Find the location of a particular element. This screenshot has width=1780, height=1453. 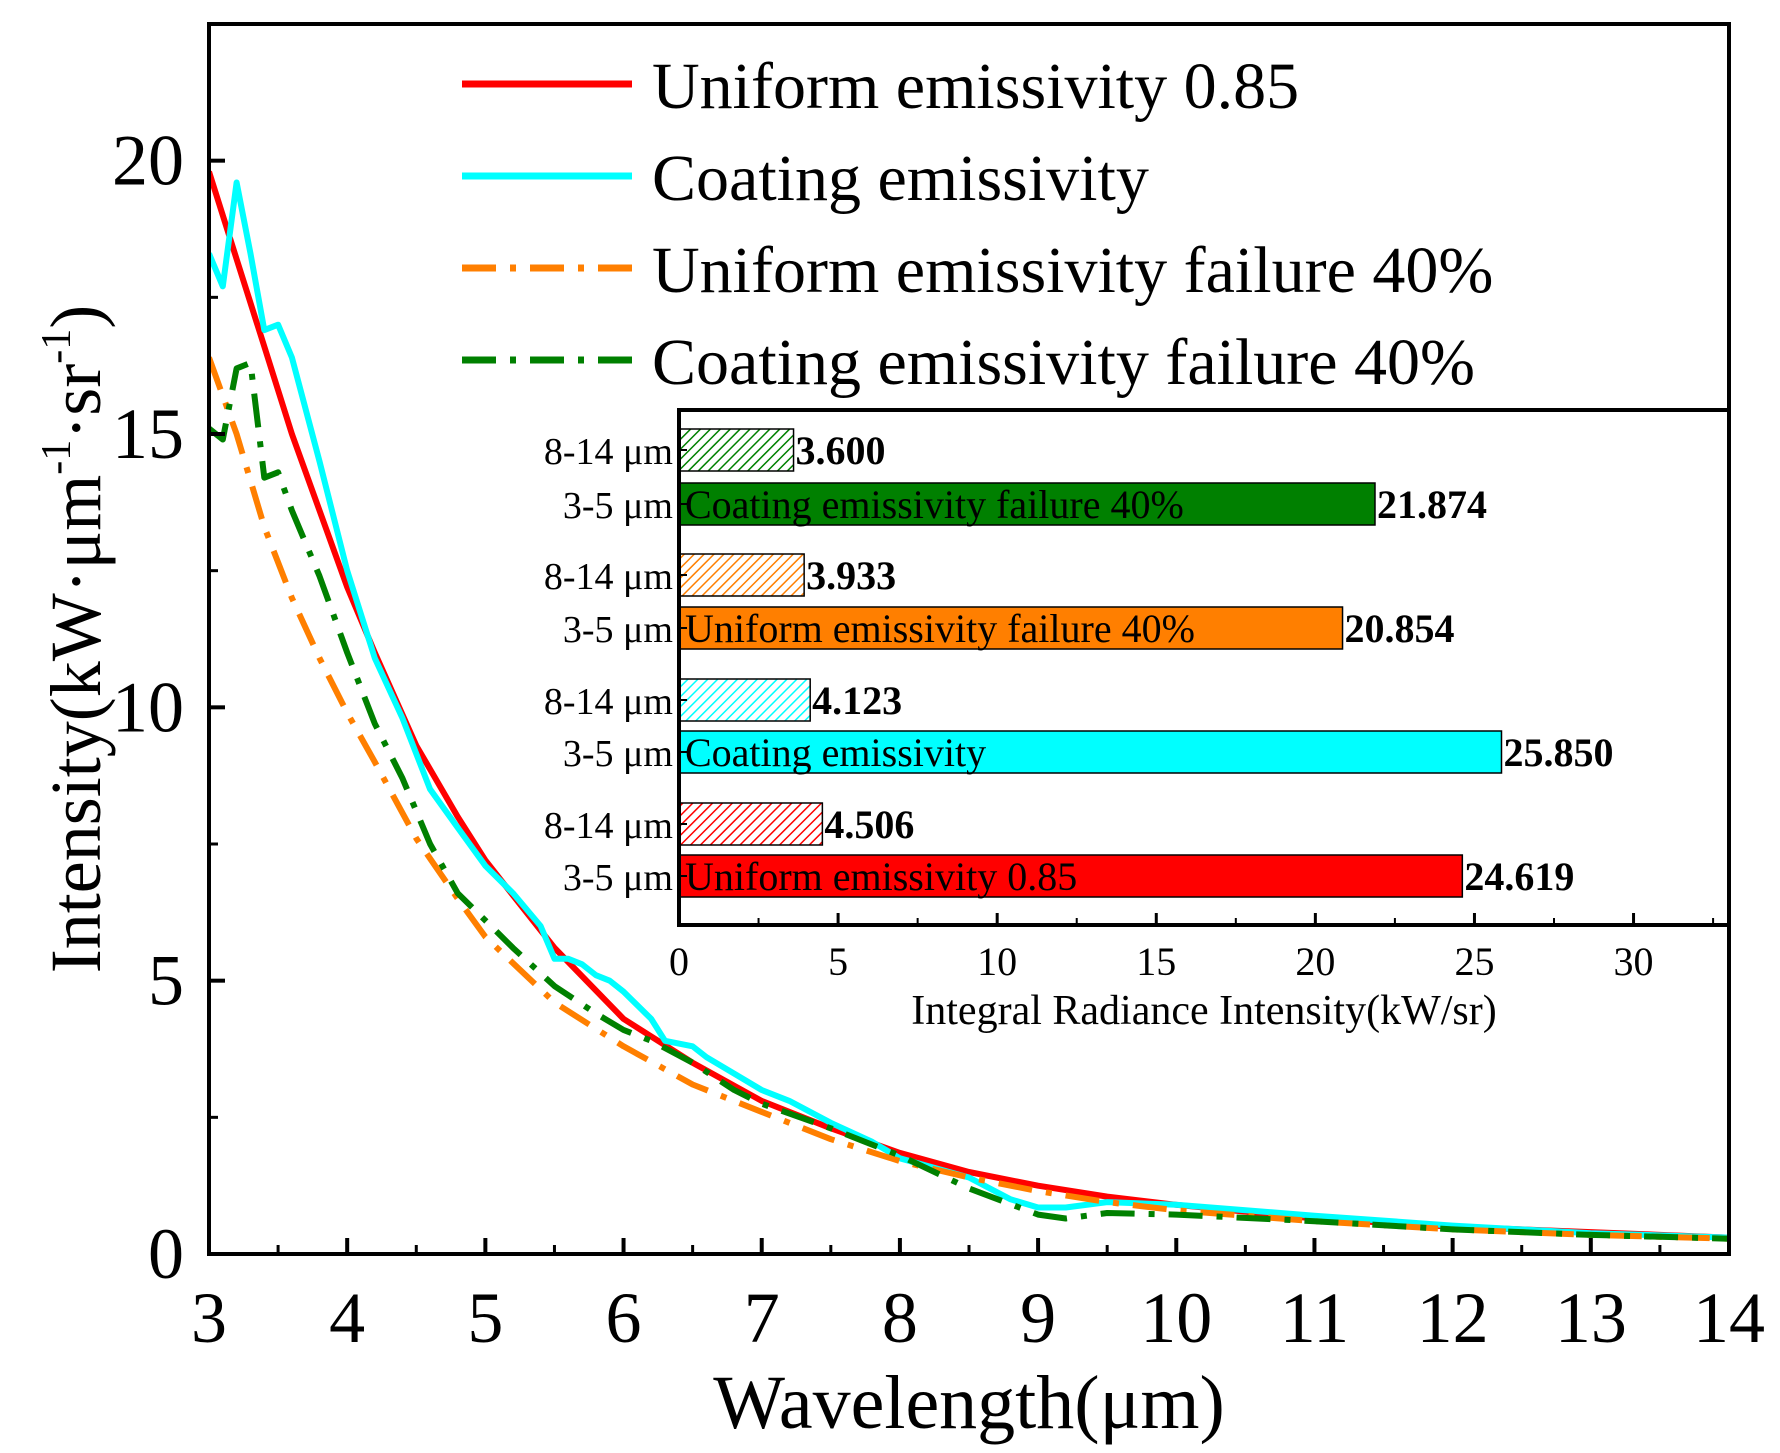

legend-label-4: Coating emissivity failure 40% is located at coordinates (1063, 362).